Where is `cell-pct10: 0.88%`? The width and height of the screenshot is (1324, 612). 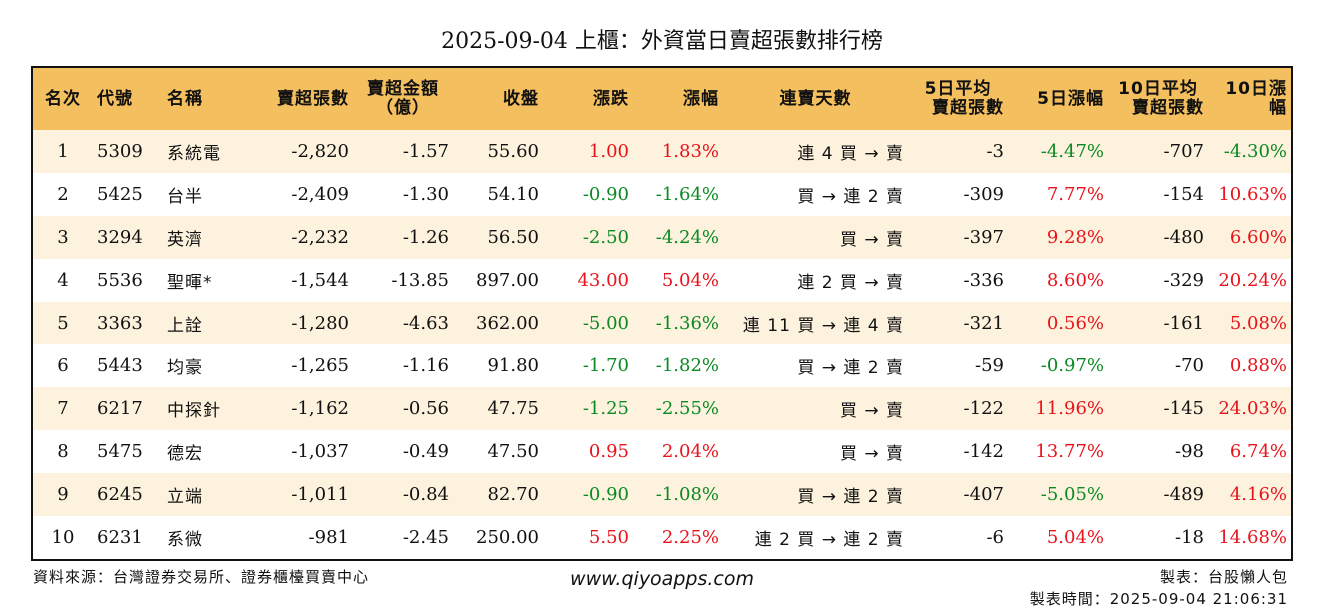 cell-pct10: 0.88% is located at coordinates (1258, 366).